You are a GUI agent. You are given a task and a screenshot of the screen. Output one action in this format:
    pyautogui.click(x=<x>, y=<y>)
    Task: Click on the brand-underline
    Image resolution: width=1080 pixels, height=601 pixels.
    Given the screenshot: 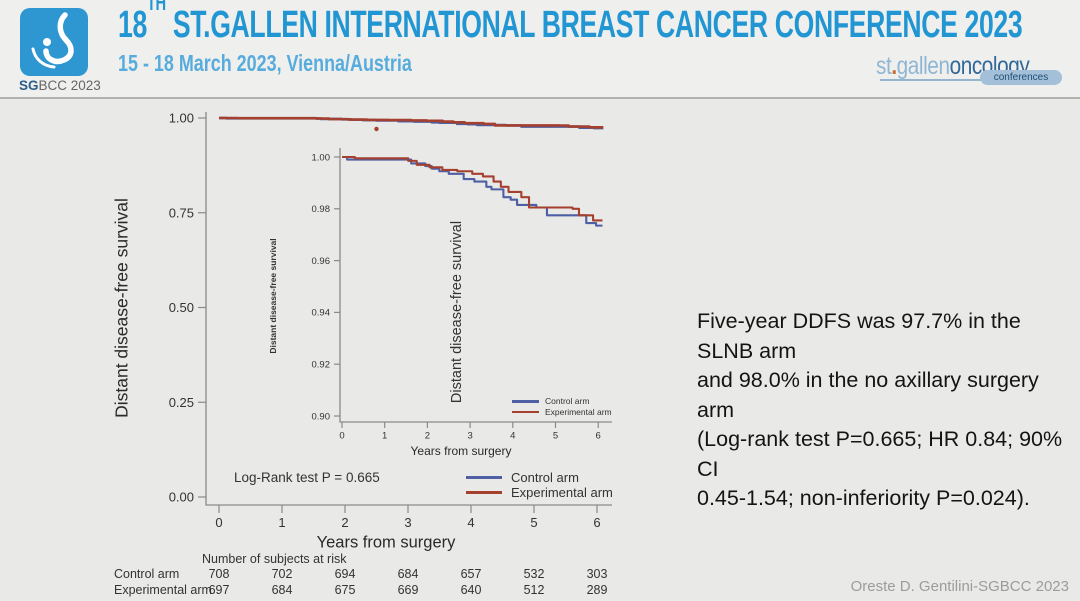 What is the action you would take?
    pyautogui.click(x=969, y=80)
    